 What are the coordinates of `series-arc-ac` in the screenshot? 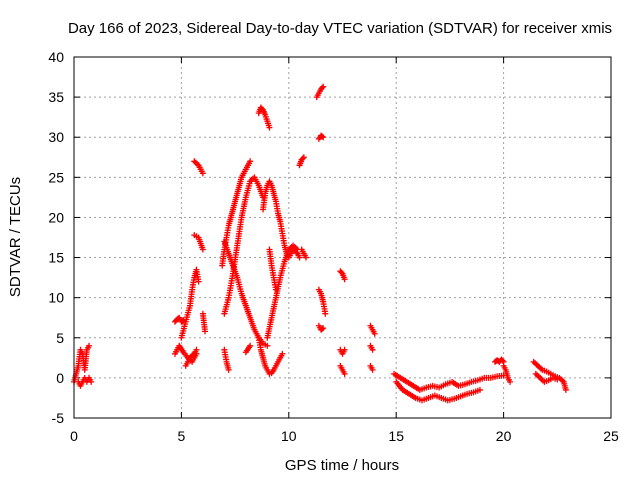 It's located at (372, 329).